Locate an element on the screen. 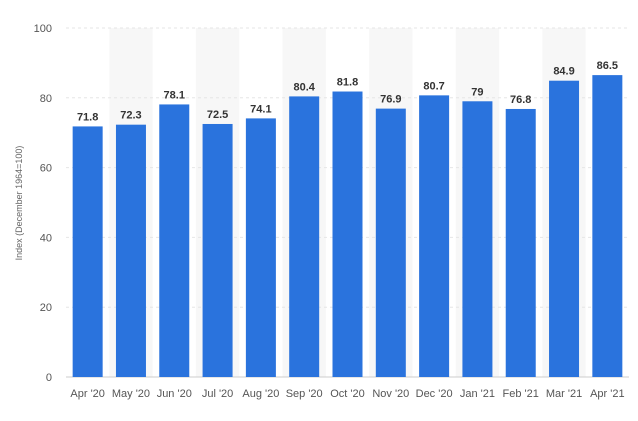 The image size is (638, 421). x-tick-label: Apr '21 is located at coordinates (607, 394).